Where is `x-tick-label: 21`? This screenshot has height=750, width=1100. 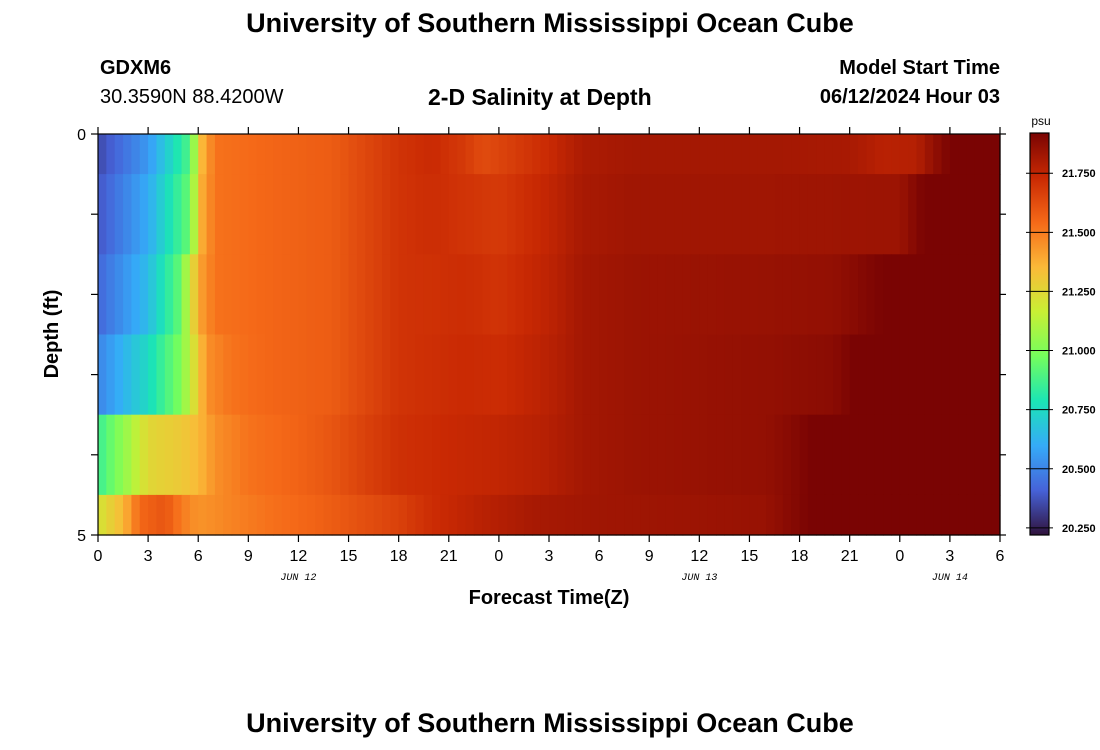 x-tick-label: 21 is located at coordinates (449, 556).